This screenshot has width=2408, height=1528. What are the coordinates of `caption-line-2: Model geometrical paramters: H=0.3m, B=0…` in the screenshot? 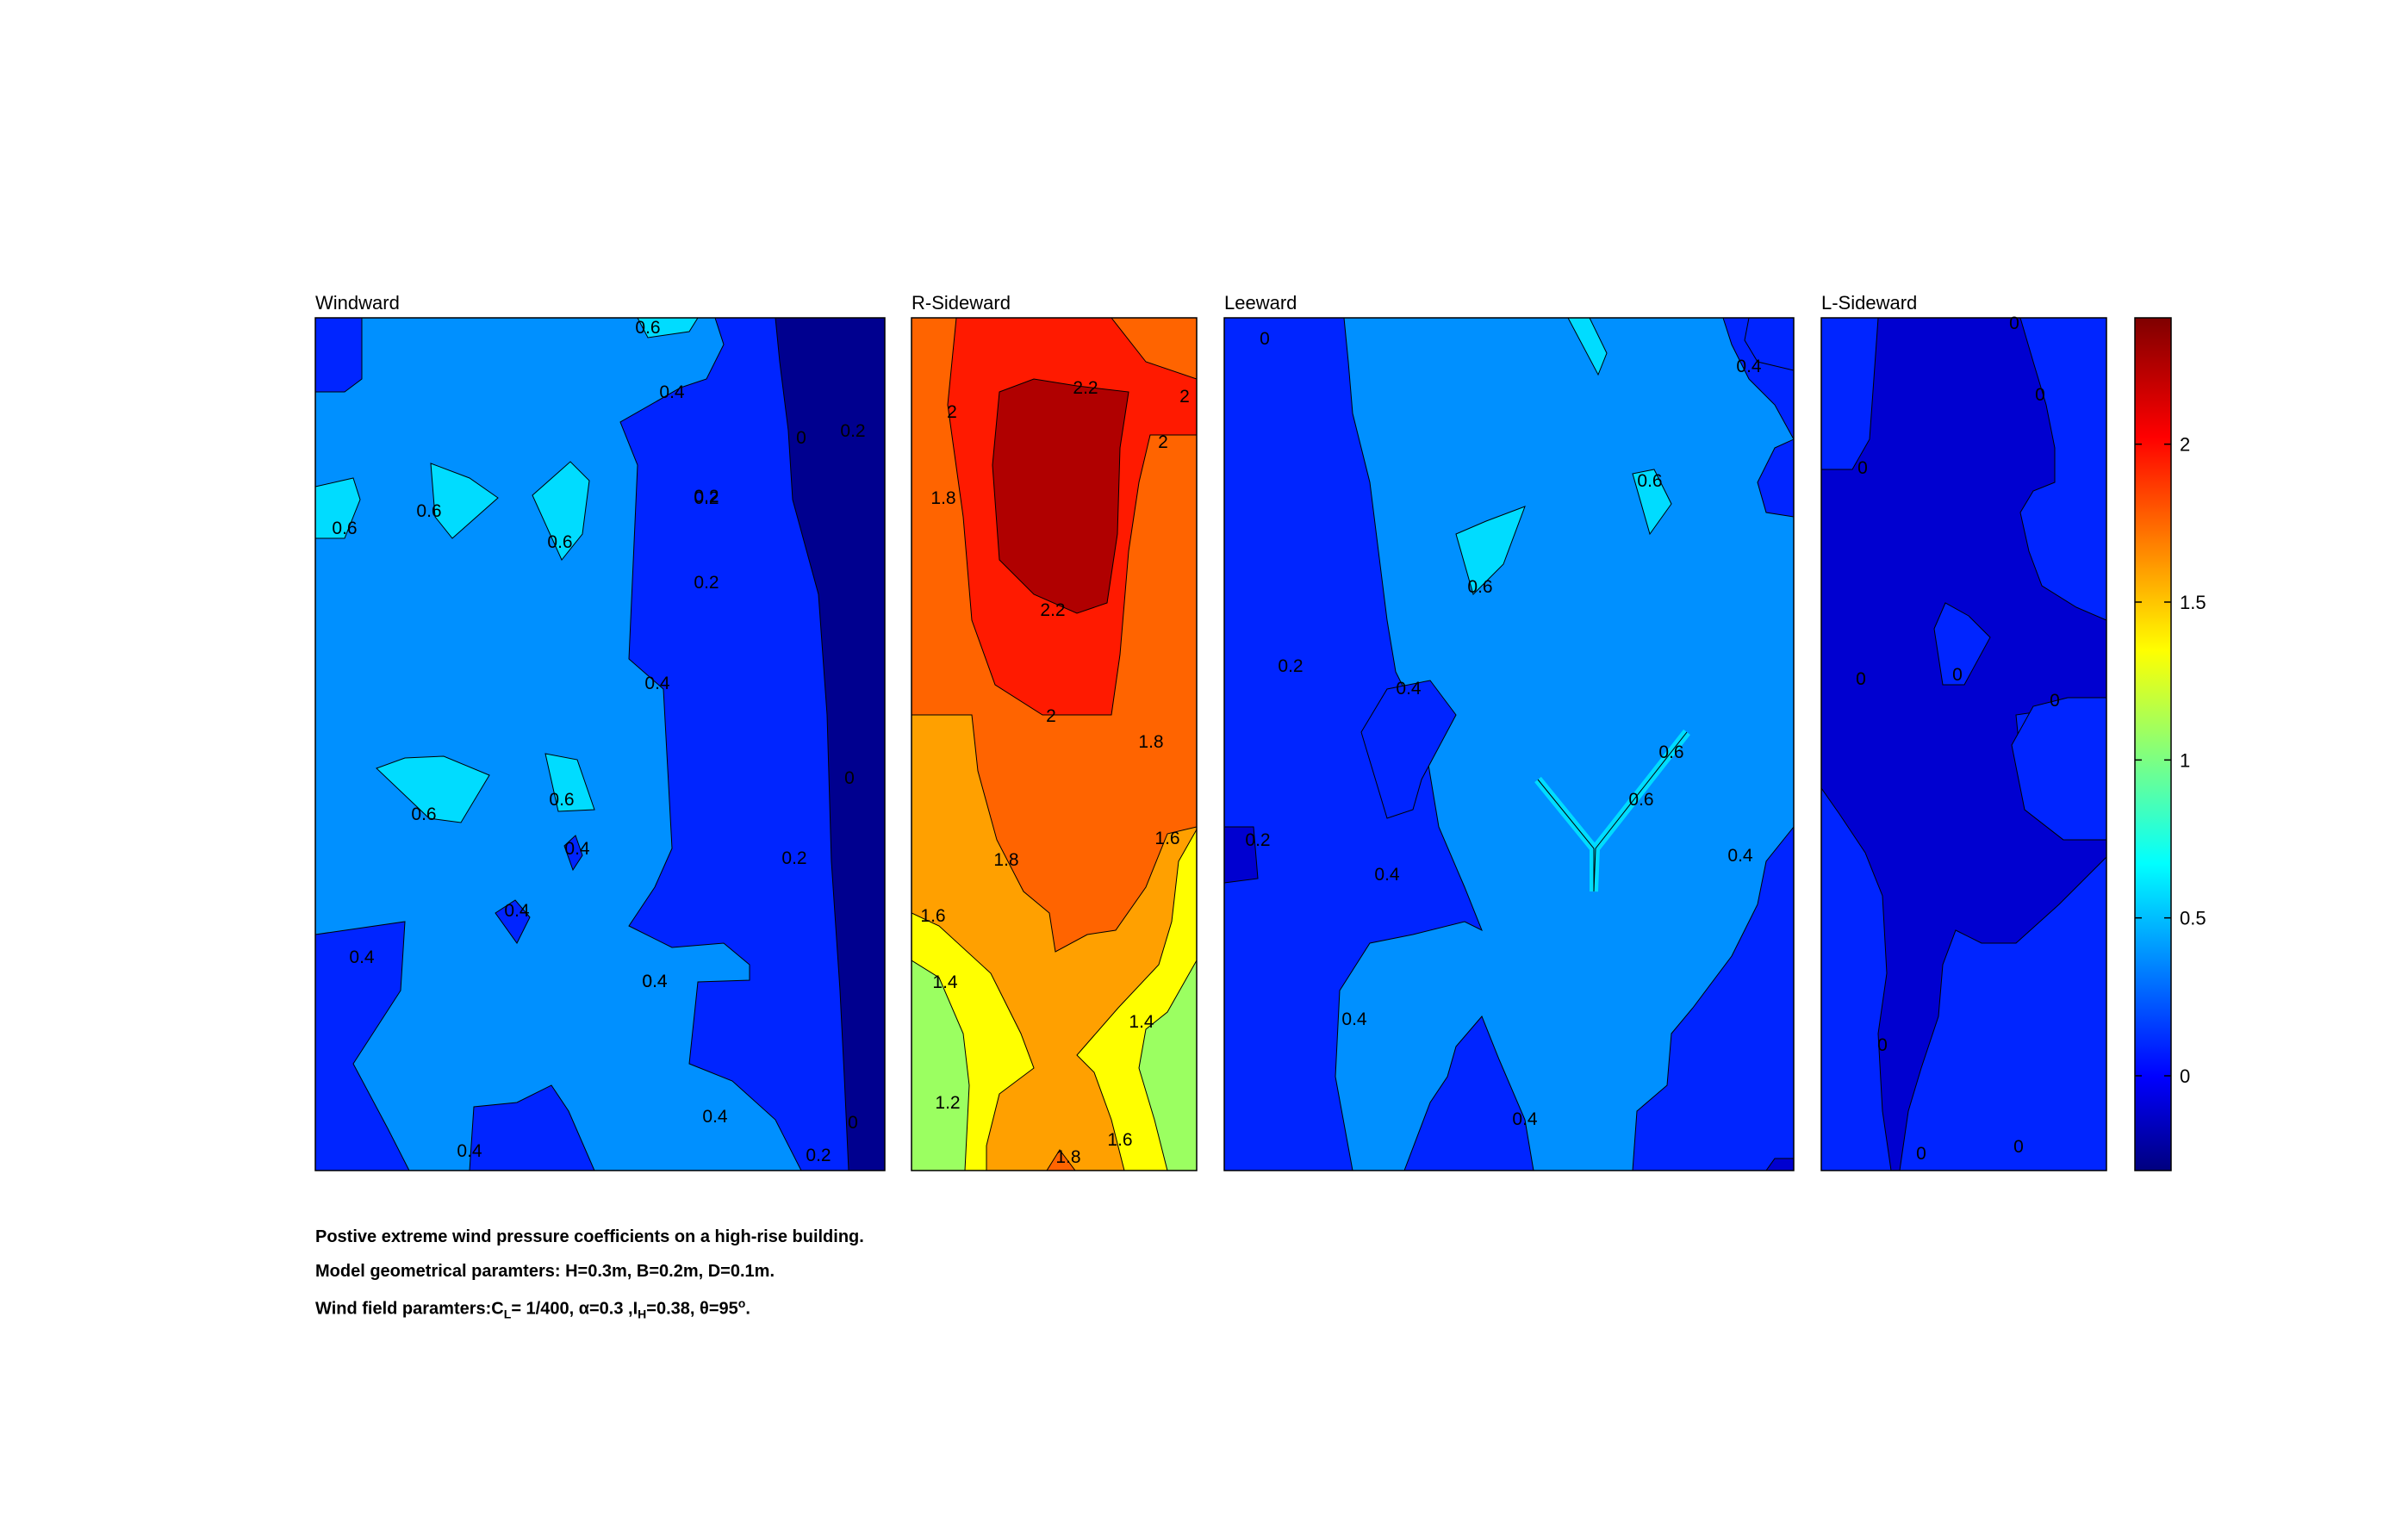 It's located at (545, 1271).